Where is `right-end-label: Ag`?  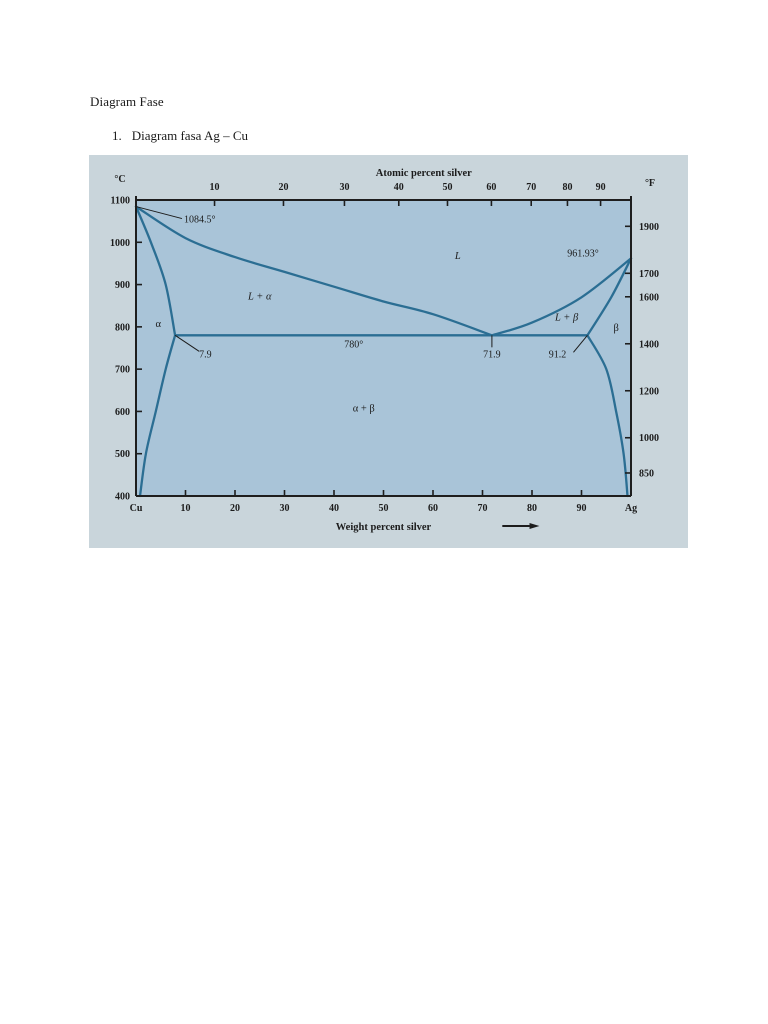 right-end-label: Ag is located at coordinates (631, 508).